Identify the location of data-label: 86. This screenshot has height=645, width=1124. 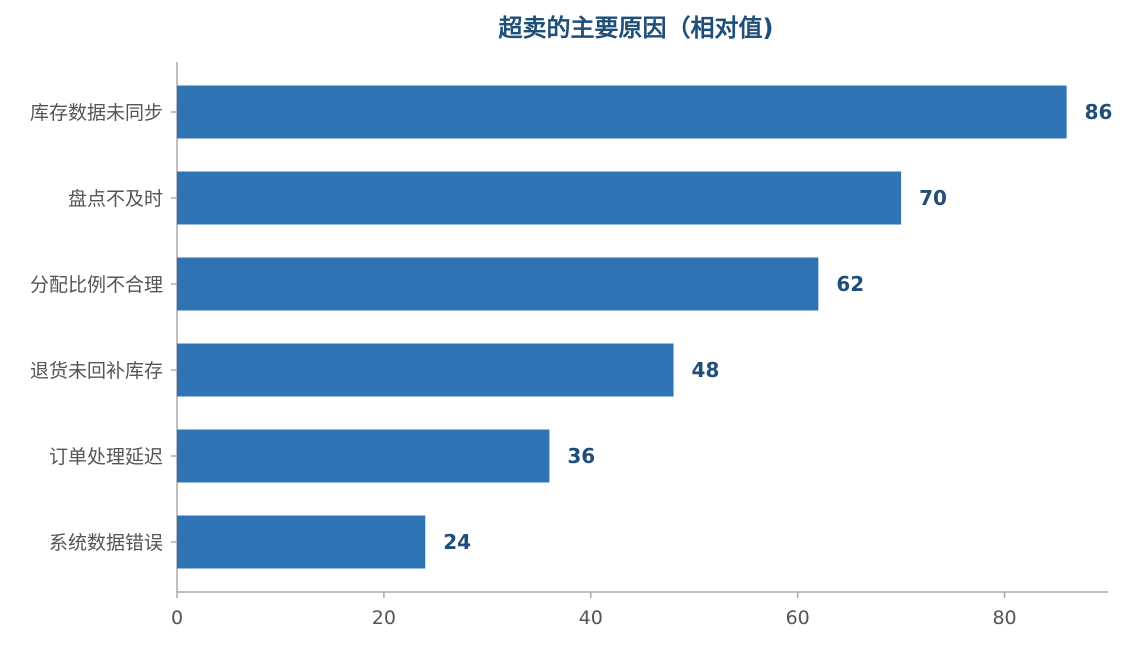
(1099, 112).